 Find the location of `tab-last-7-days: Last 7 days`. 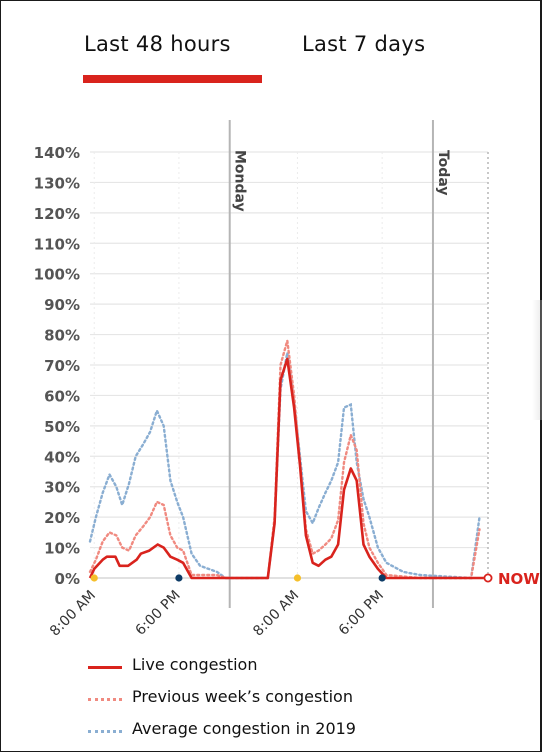

tab-last-7-days: Last 7 days is located at coordinates (364, 44).